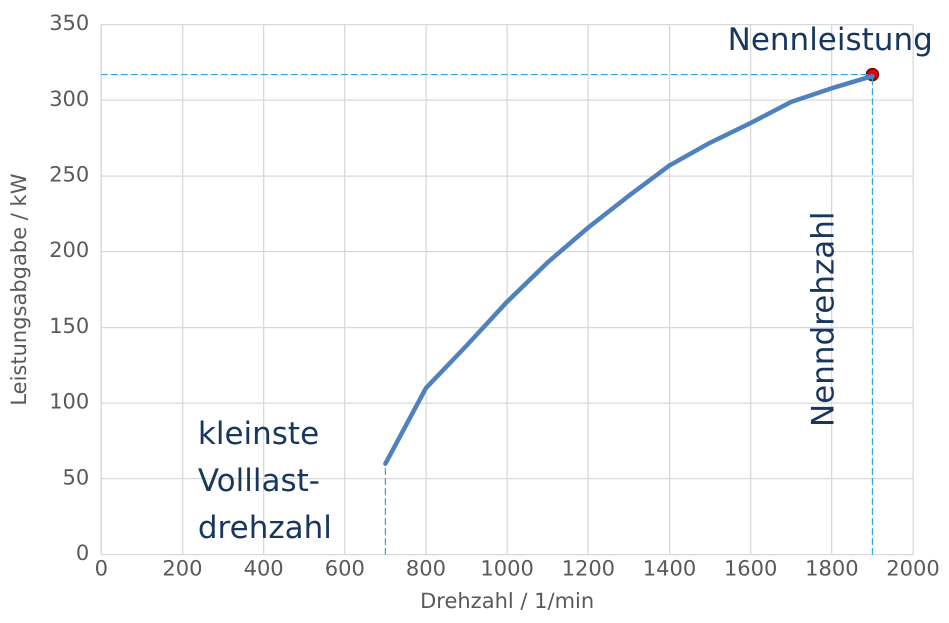  Describe the element at coordinates (507, 600) in the screenshot. I see `x-axis-title: Drehzahl / 1/min` at that location.